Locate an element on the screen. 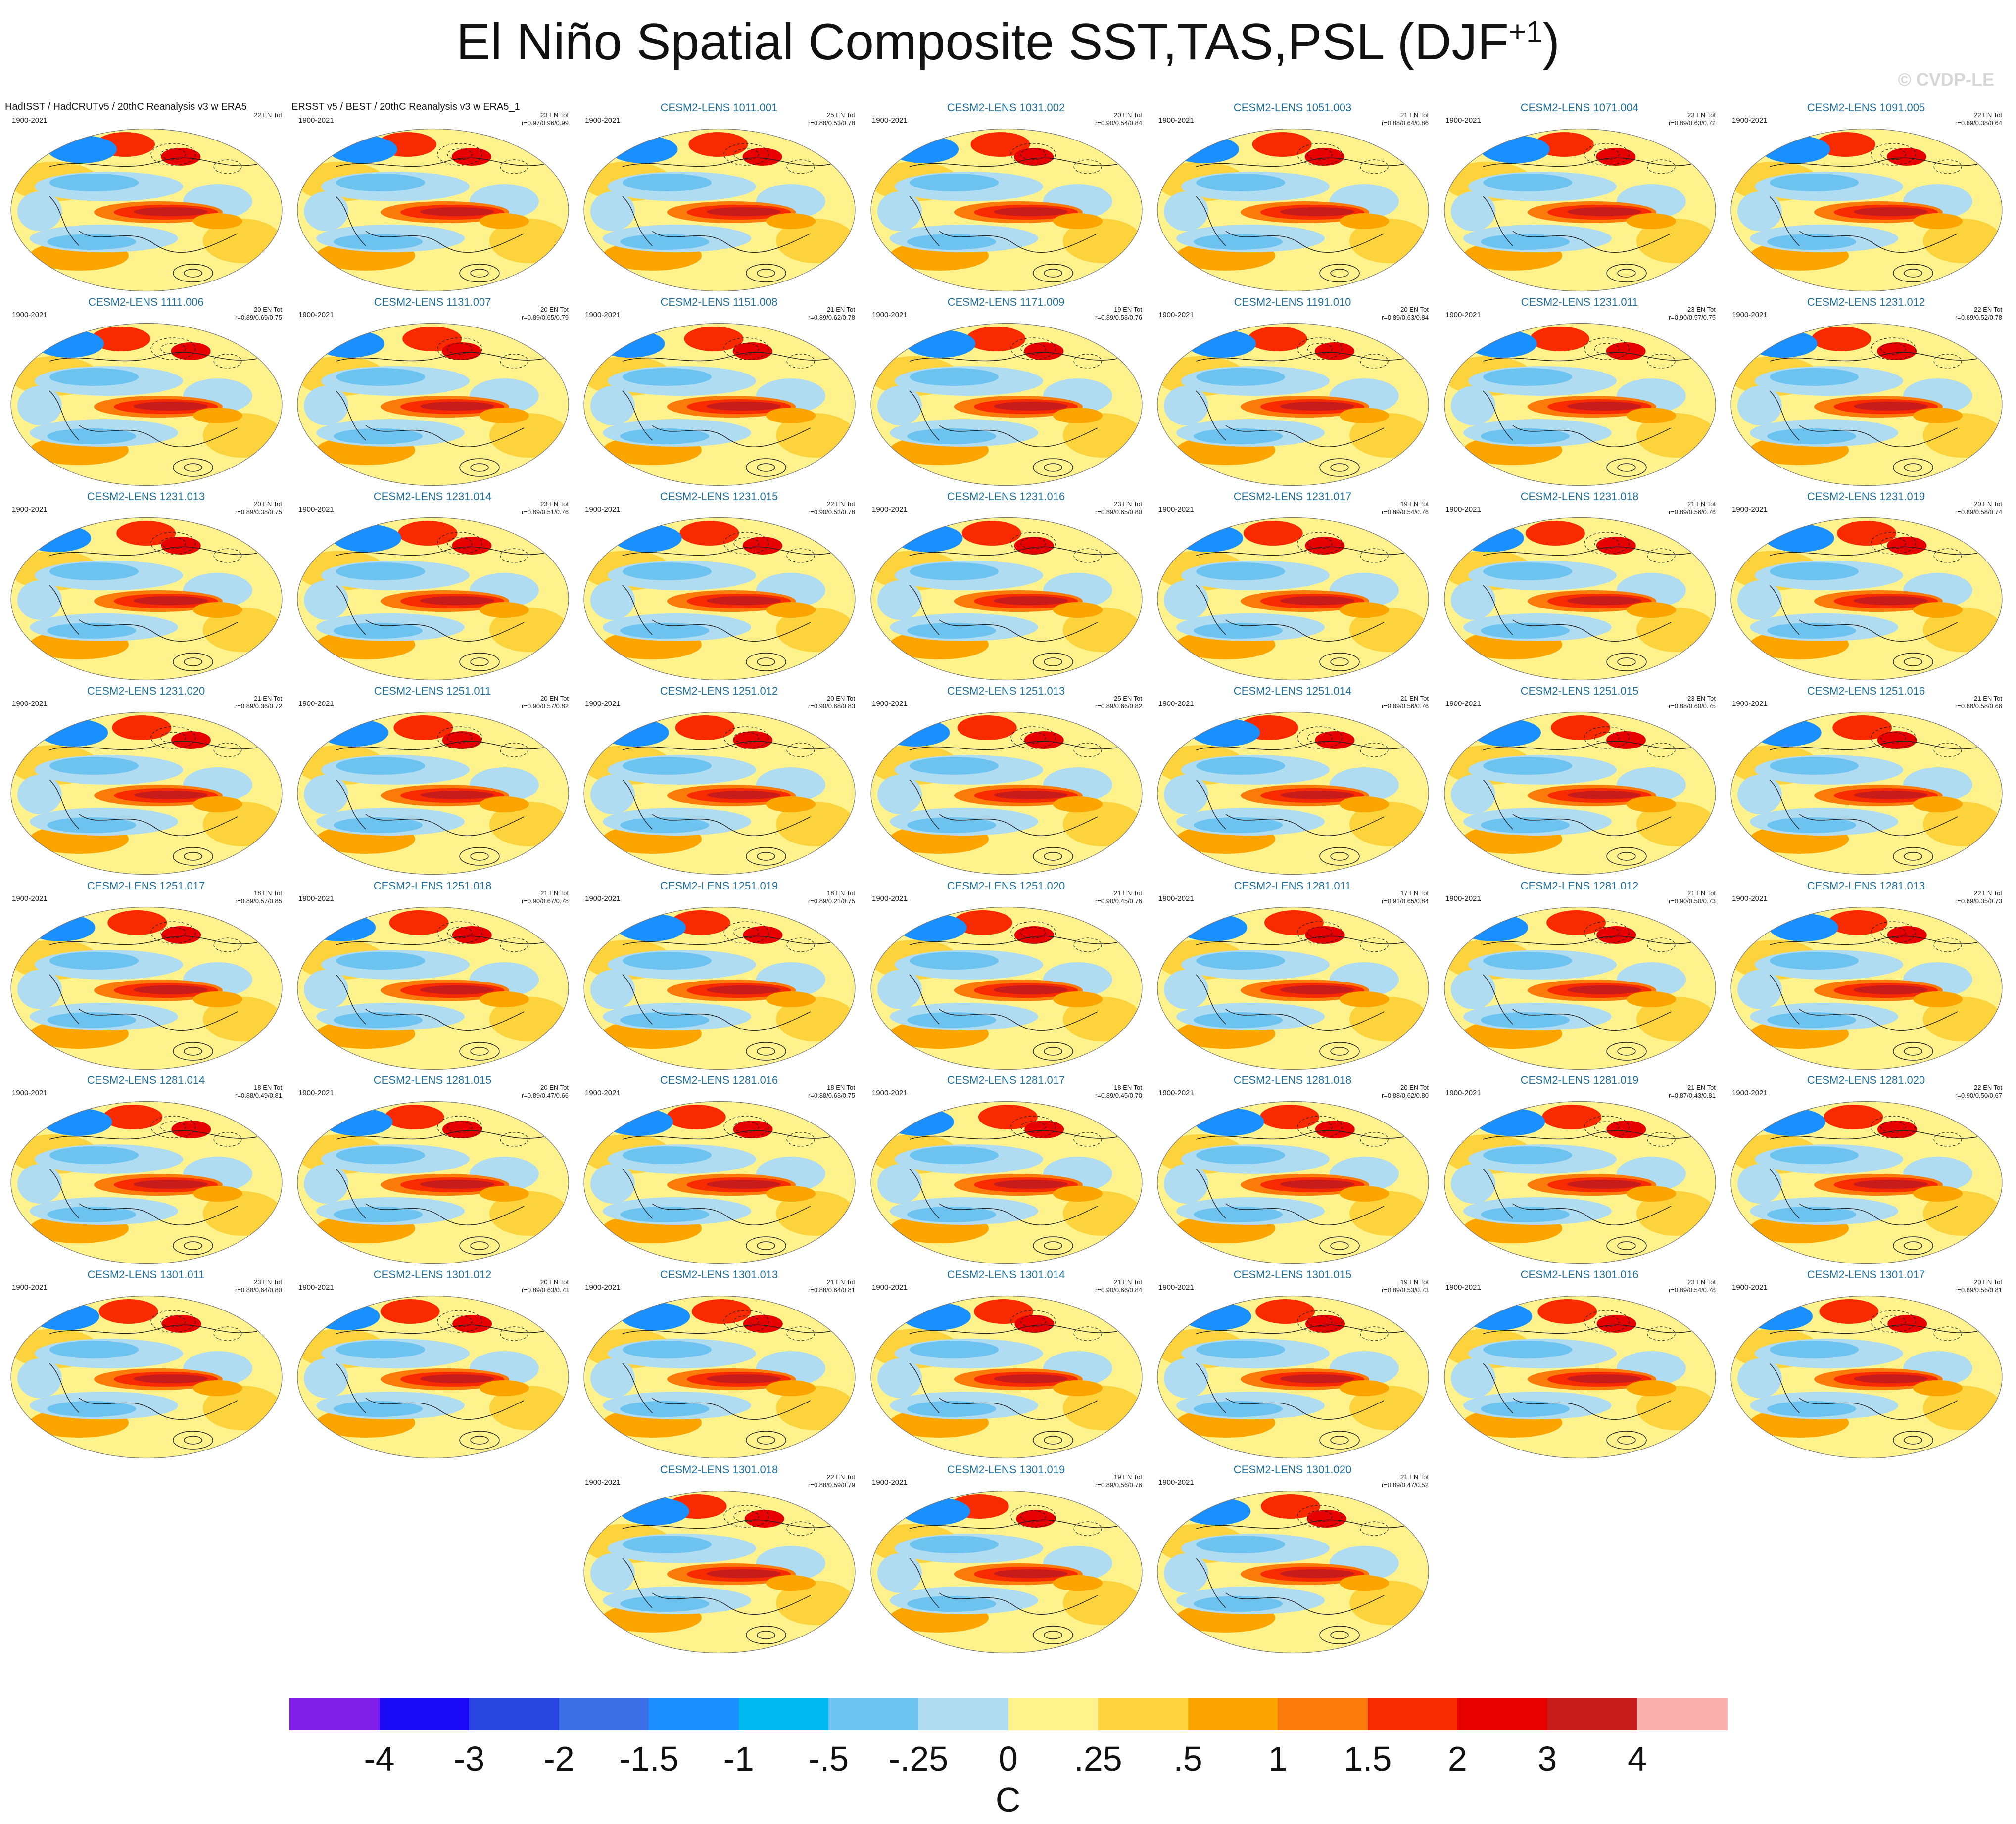 The width and height of the screenshot is (2016, 1824). panel-stats: 21 EN Tot r=0.89/0.62/0.78 is located at coordinates (832, 314).